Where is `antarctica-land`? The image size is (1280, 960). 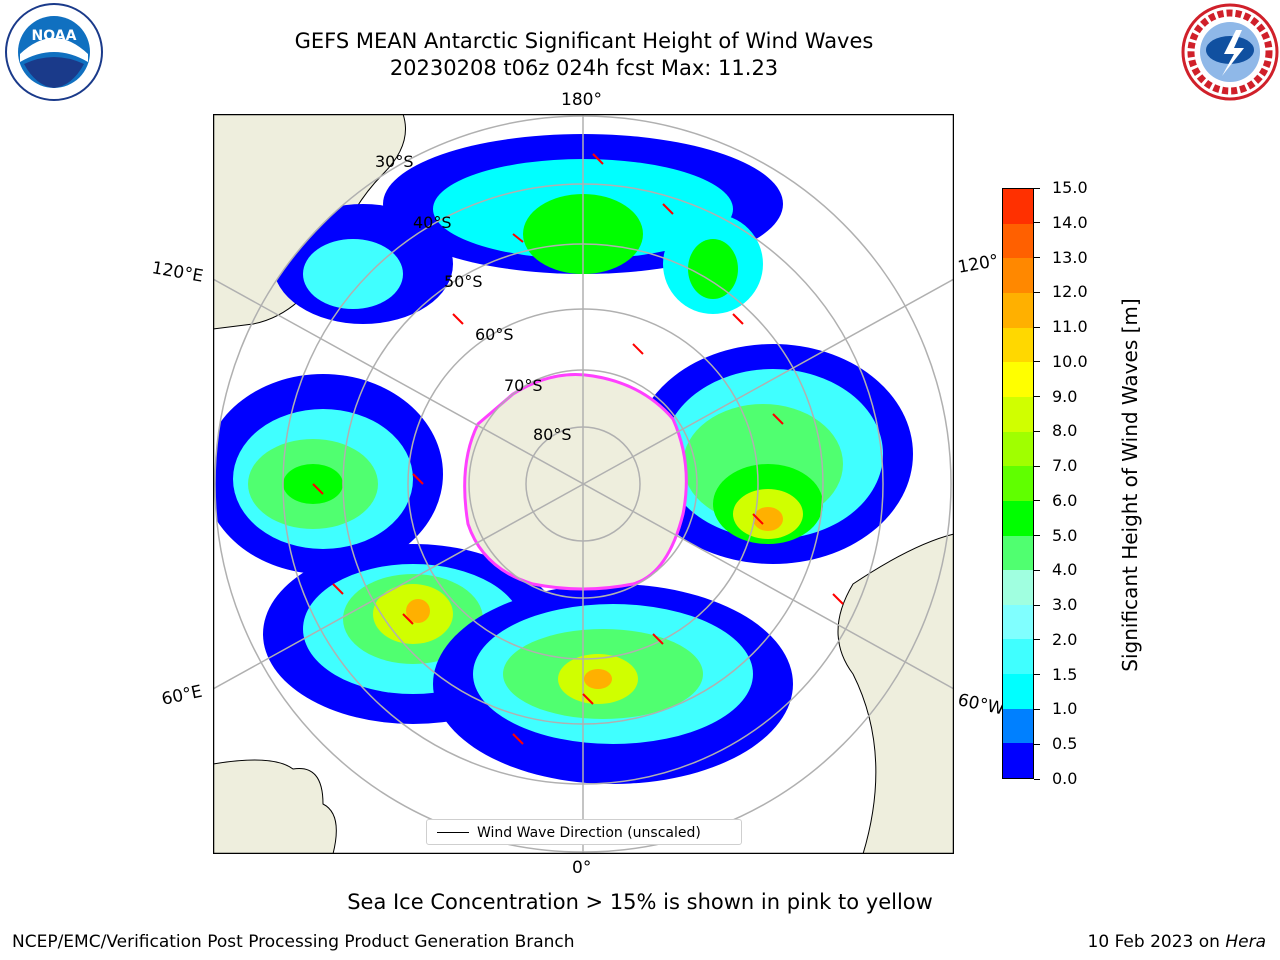 antarctica-land is located at coordinates (575, 481).